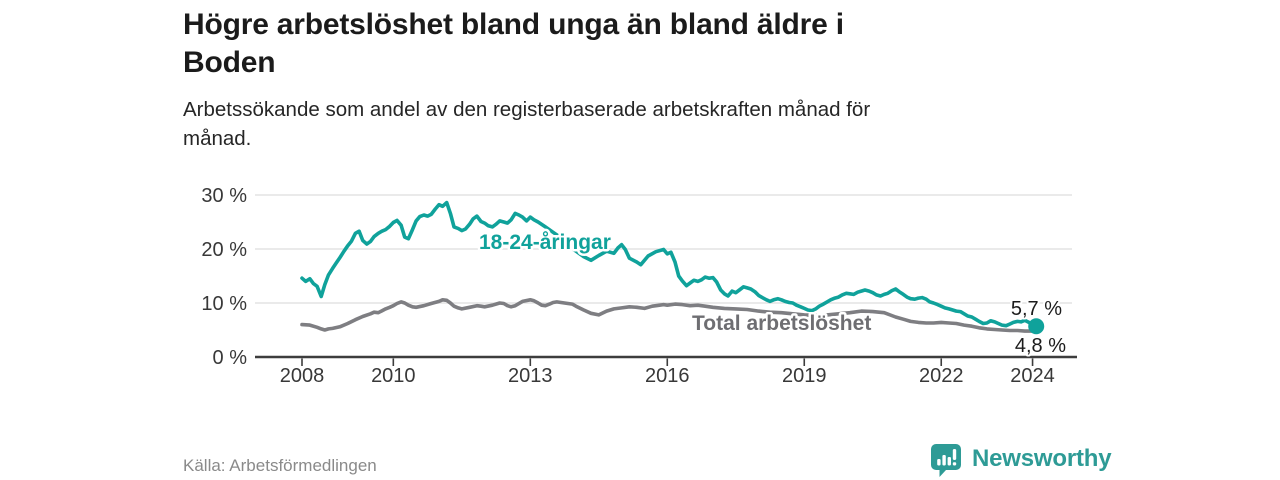  Describe the element at coordinates (1042, 458) in the screenshot. I see `brand-name: Newsworthy` at that location.